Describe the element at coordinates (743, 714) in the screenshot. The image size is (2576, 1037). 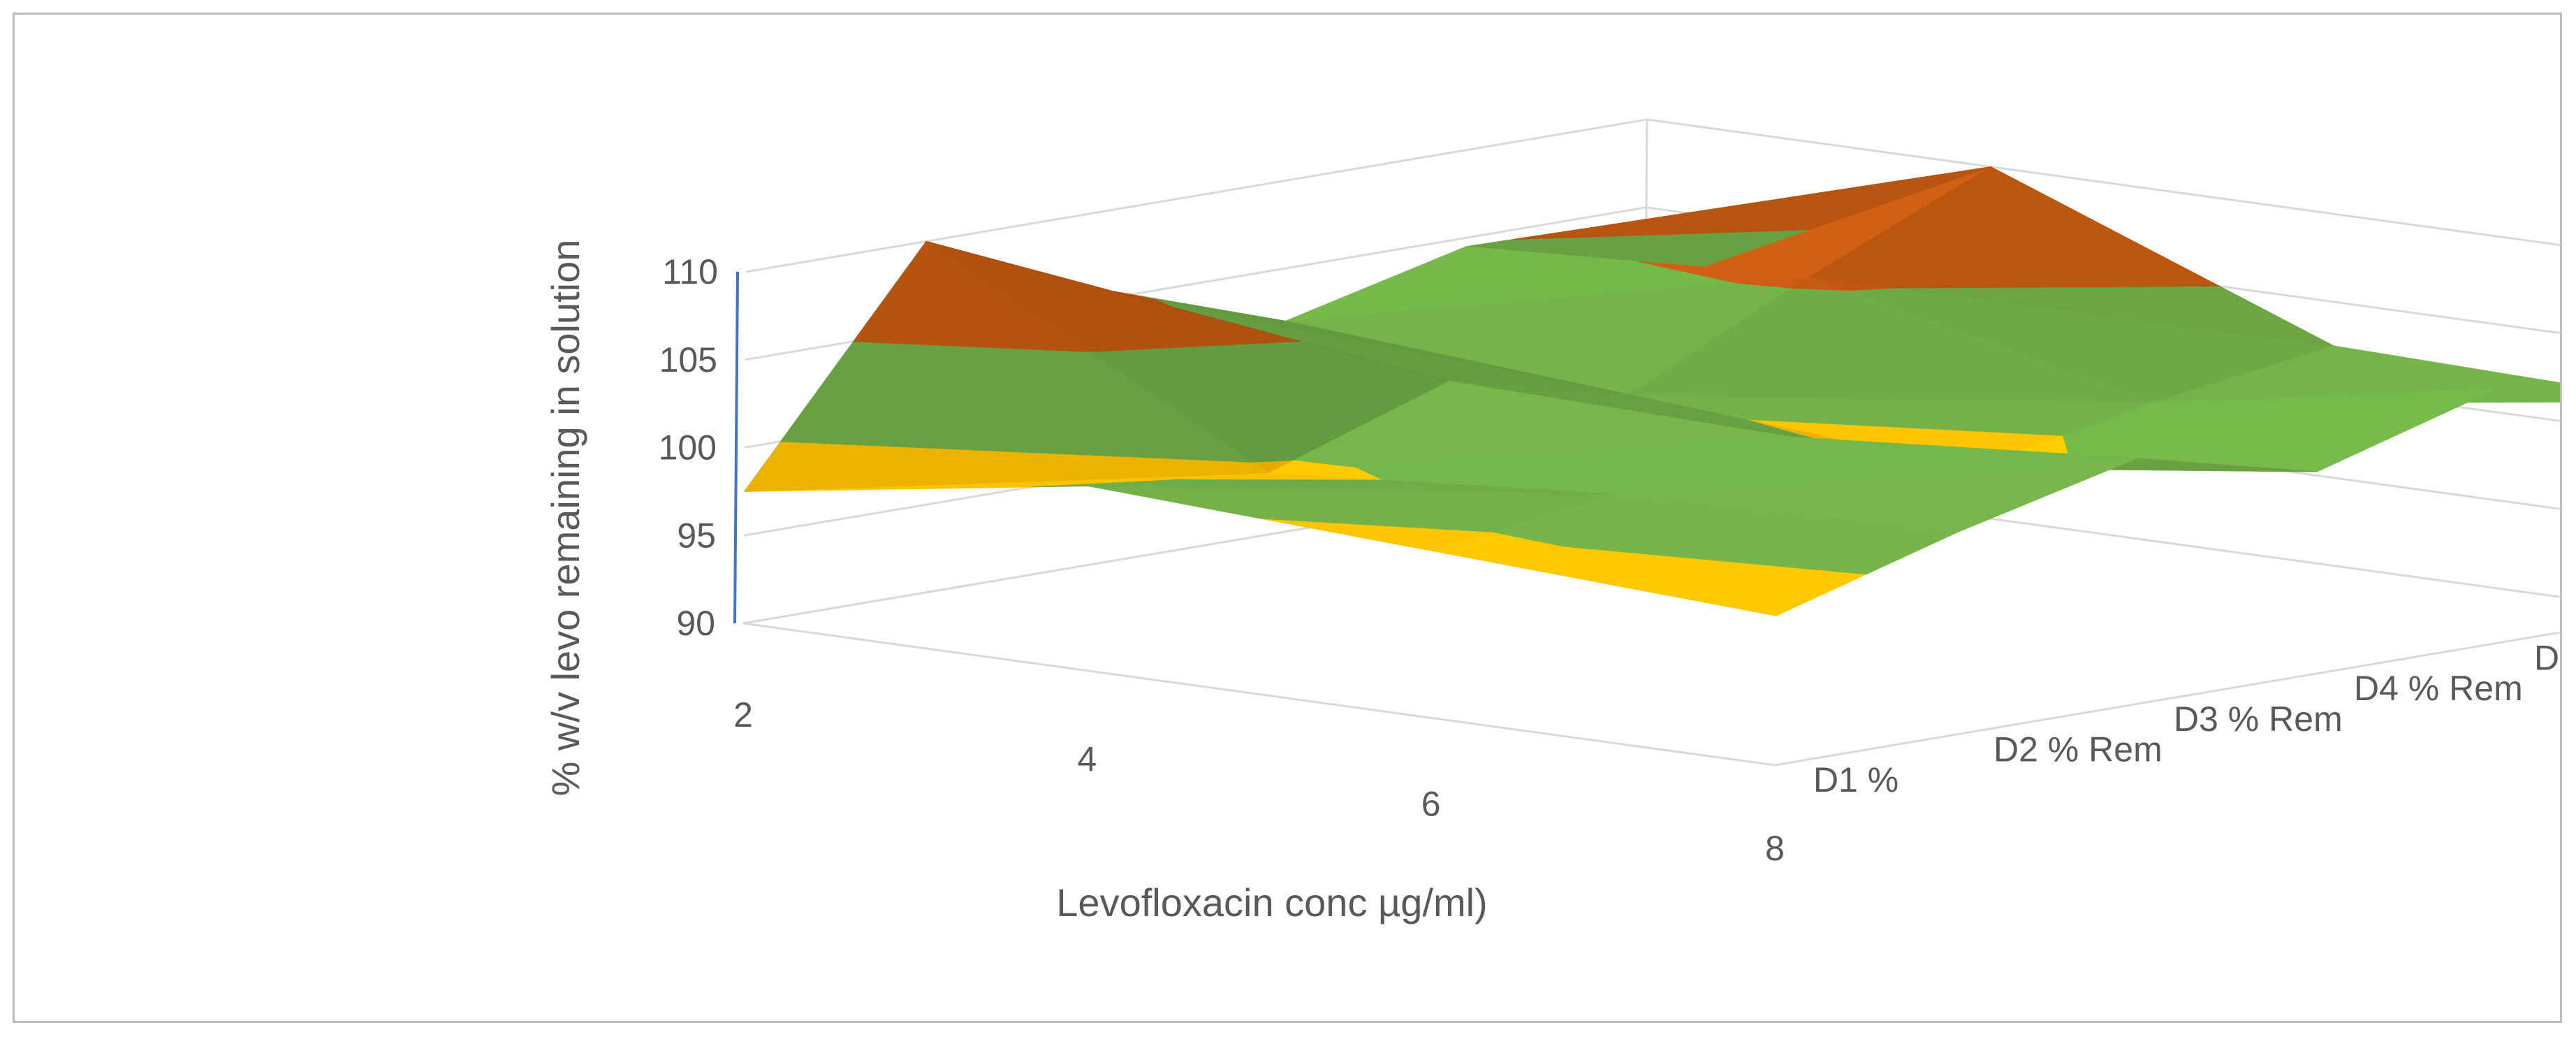
I see `x-tick-label: 2` at that location.